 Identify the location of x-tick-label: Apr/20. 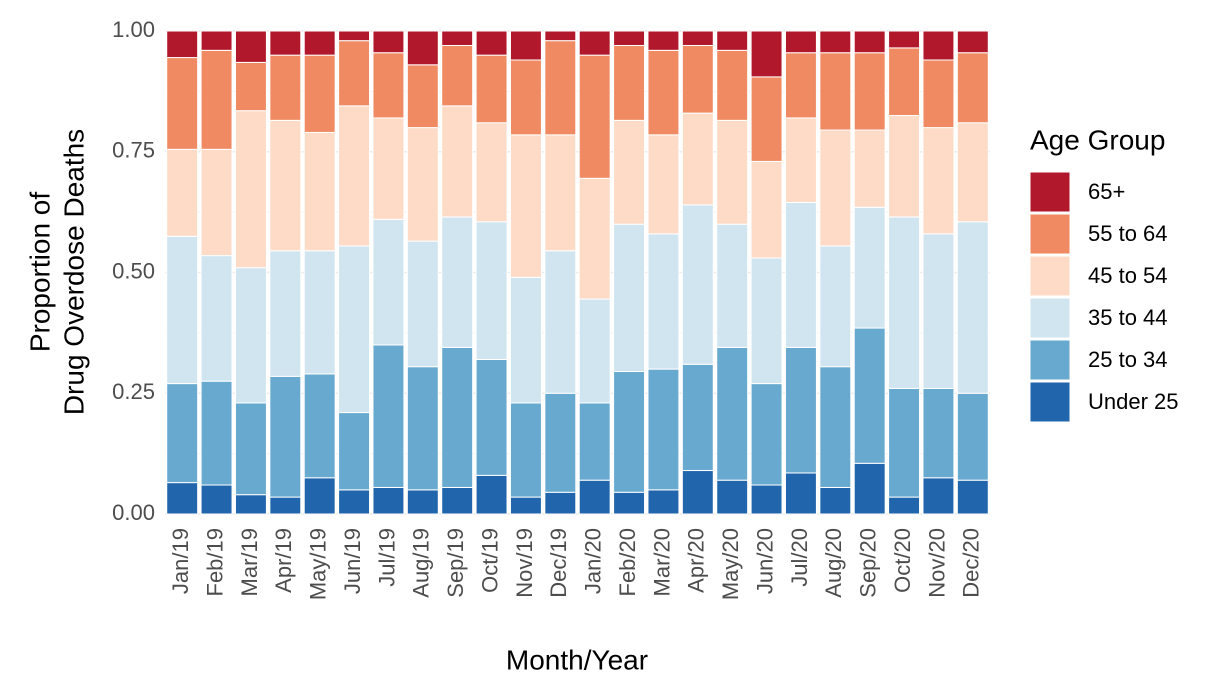
(696, 560).